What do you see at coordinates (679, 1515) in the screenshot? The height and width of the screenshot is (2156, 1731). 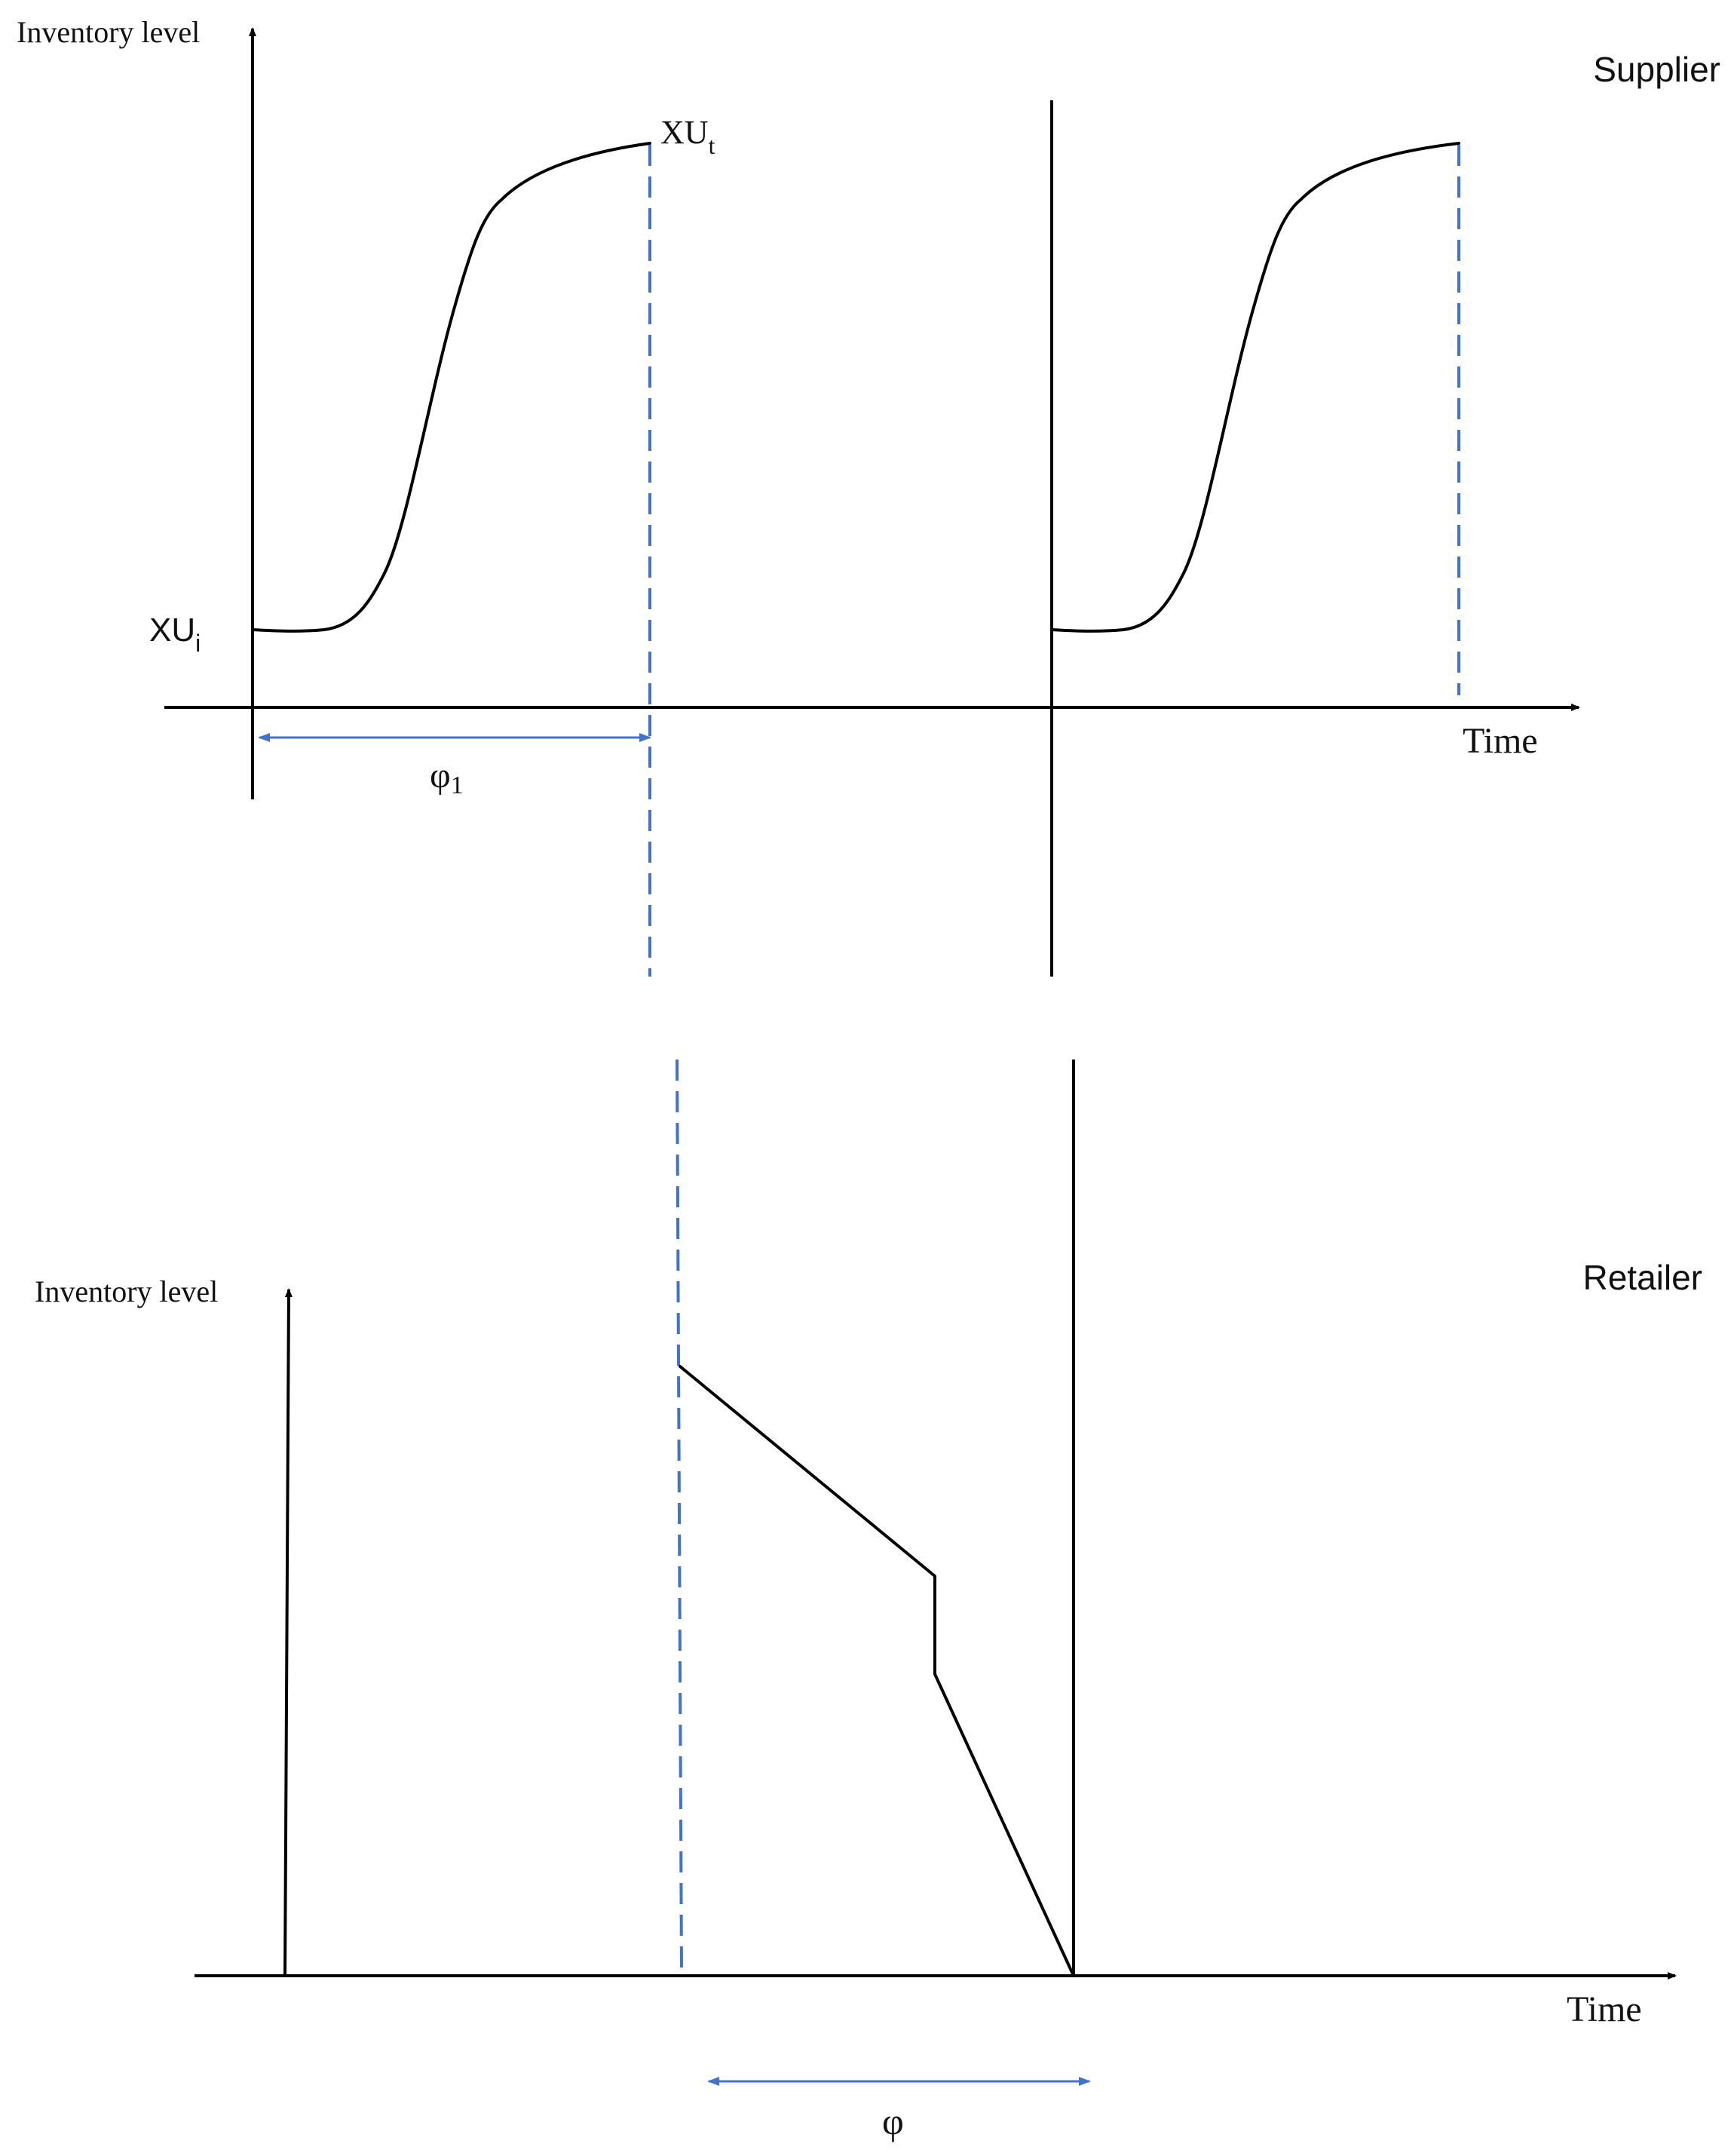 I see `retailer-dashed-divider` at bounding box center [679, 1515].